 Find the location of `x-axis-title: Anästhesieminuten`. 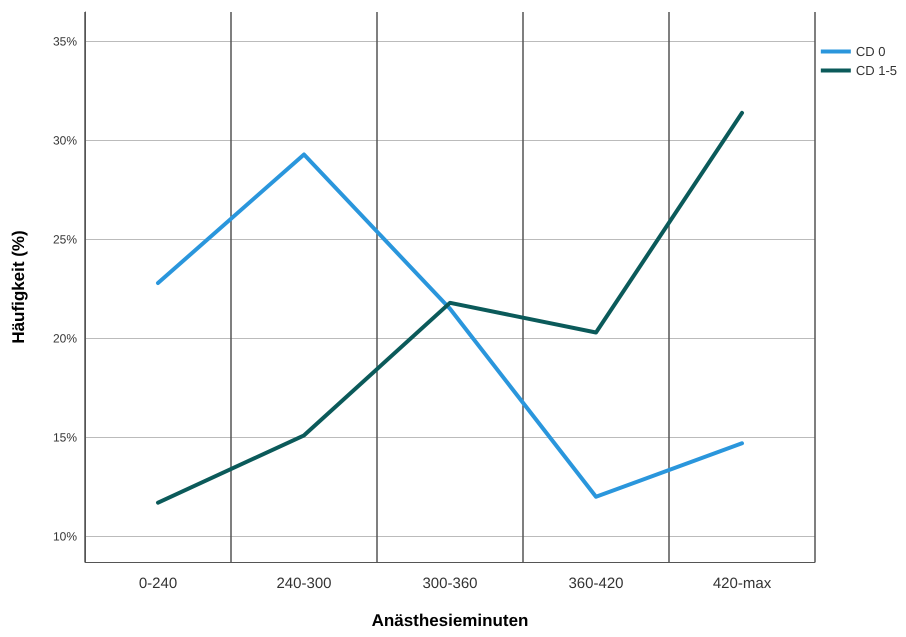

x-axis-title: Anästhesieminuten is located at coordinates (450, 620).